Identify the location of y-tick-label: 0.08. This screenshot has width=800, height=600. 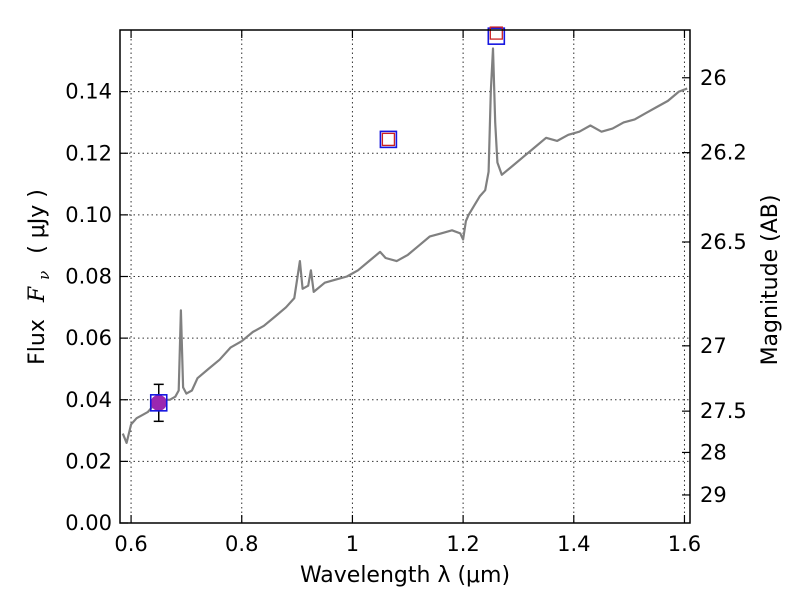
(88, 277).